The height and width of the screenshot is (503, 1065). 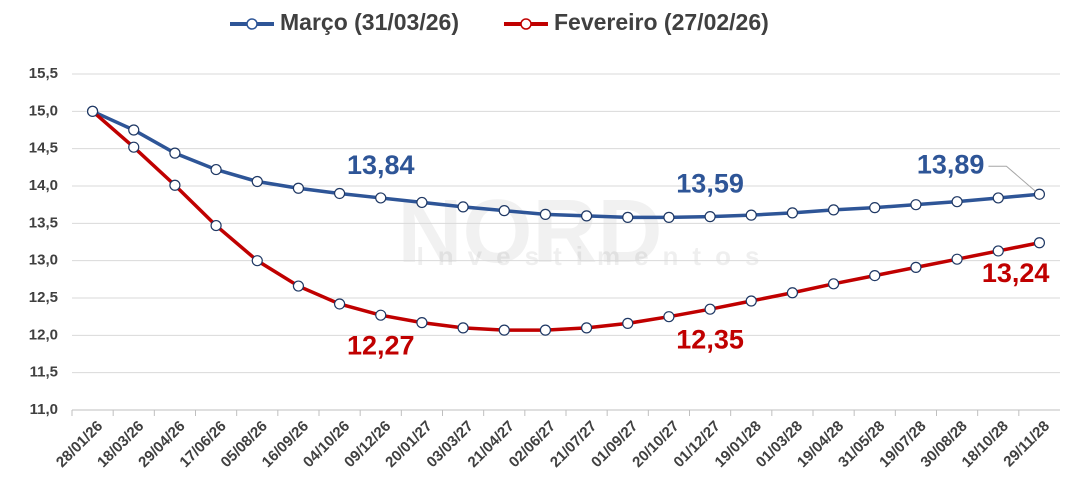 I want to click on data-label: 12,35, so click(x=710, y=339).